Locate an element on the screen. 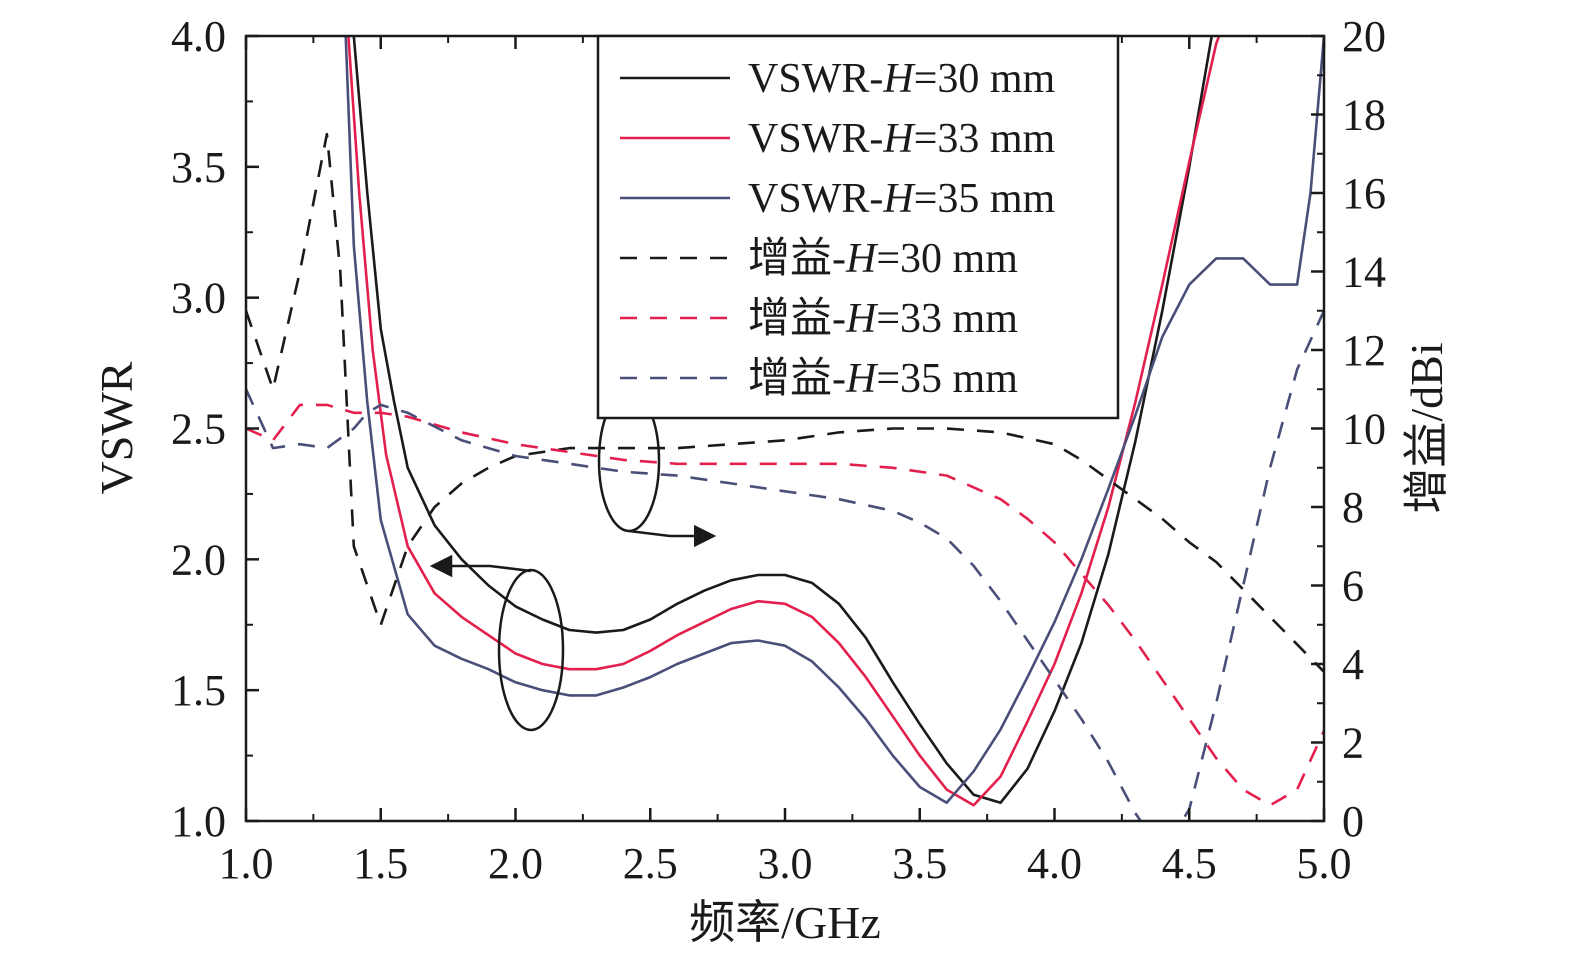  legend-label: 增益-H=30 mm is located at coordinates (883, 259).